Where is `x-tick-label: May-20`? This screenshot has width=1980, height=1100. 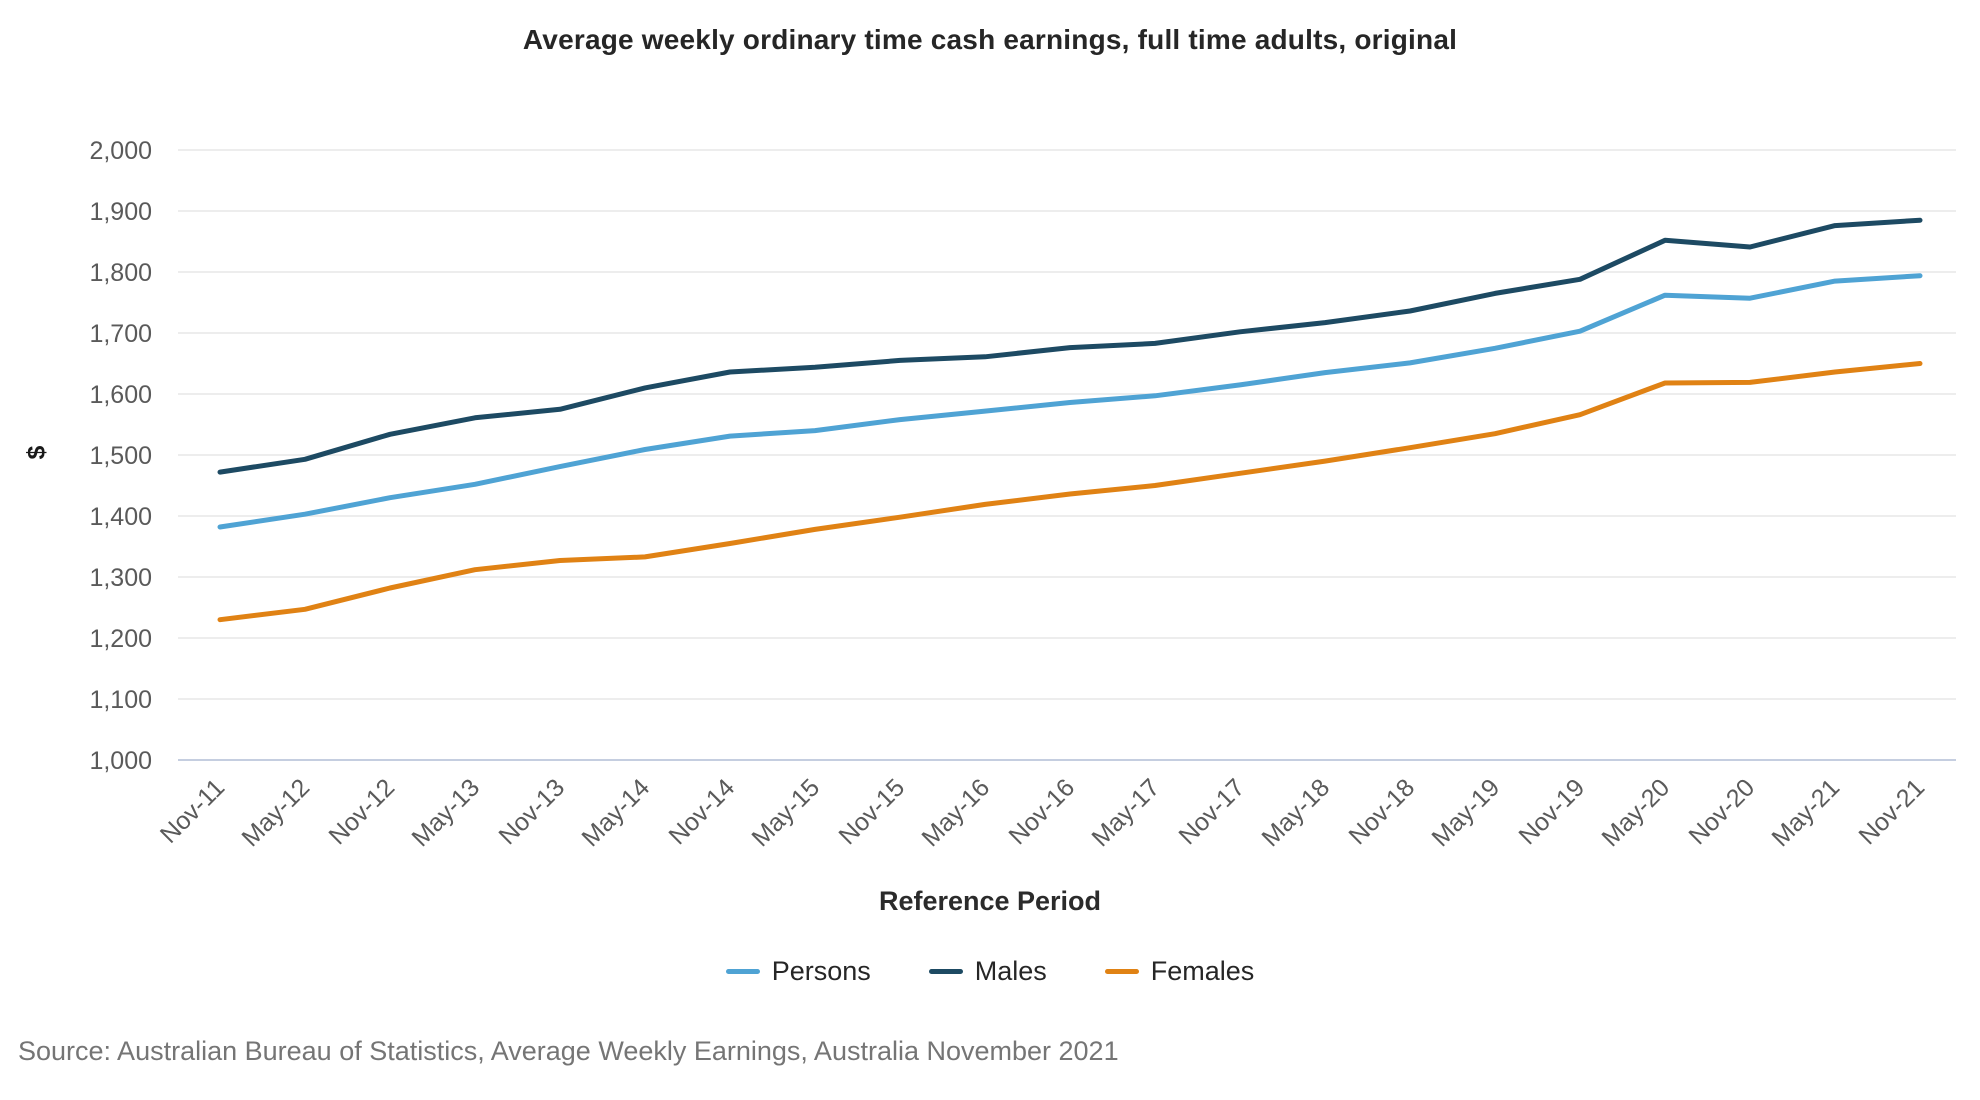 x-tick-label: May-20 is located at coordinates (1635, 812).